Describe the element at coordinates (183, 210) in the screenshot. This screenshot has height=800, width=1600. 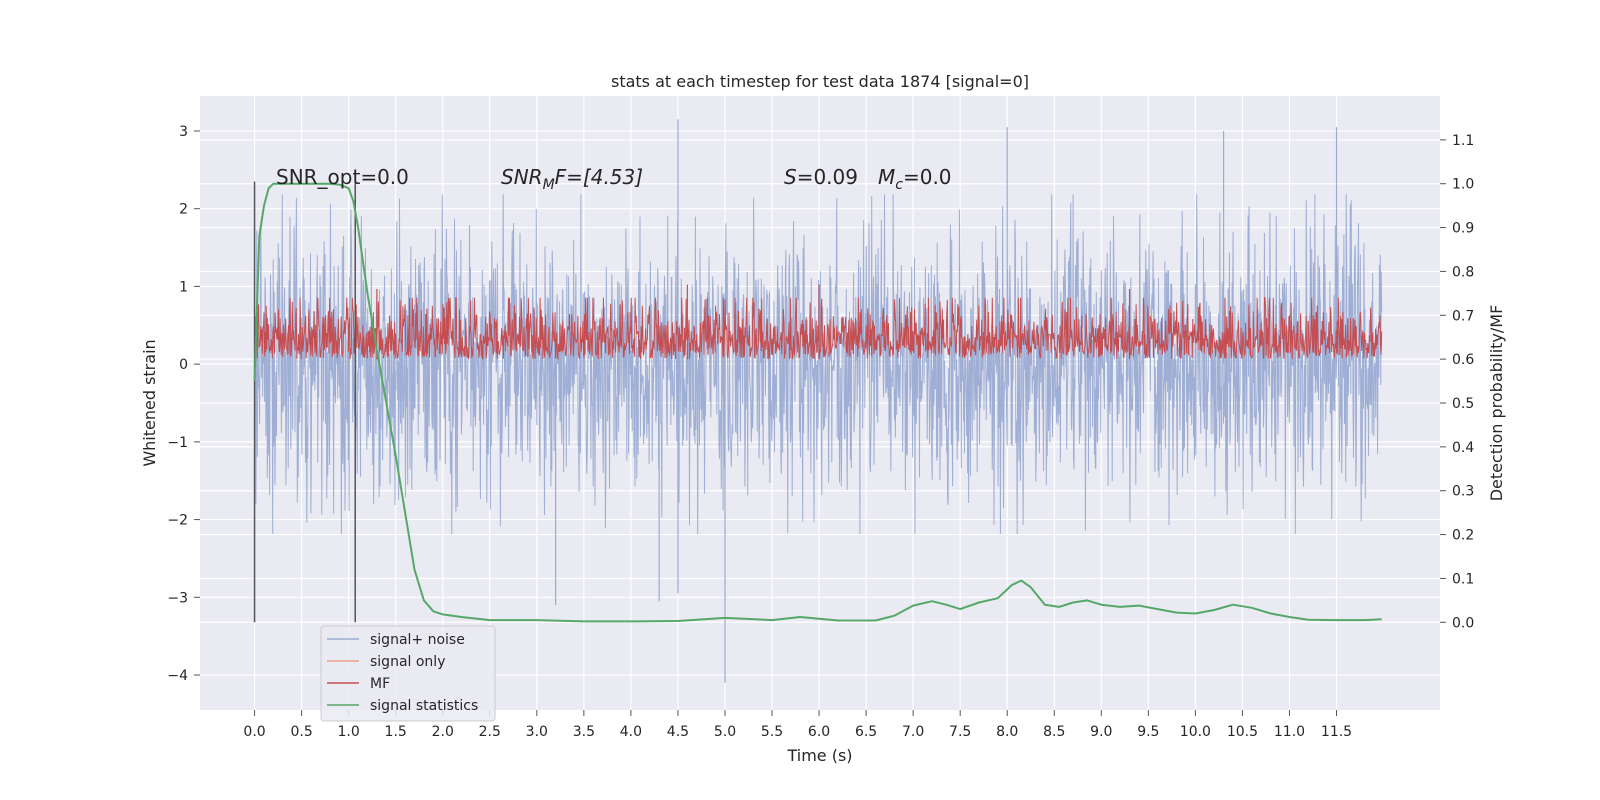
I see `y-left-tick-label: 2` at that location.